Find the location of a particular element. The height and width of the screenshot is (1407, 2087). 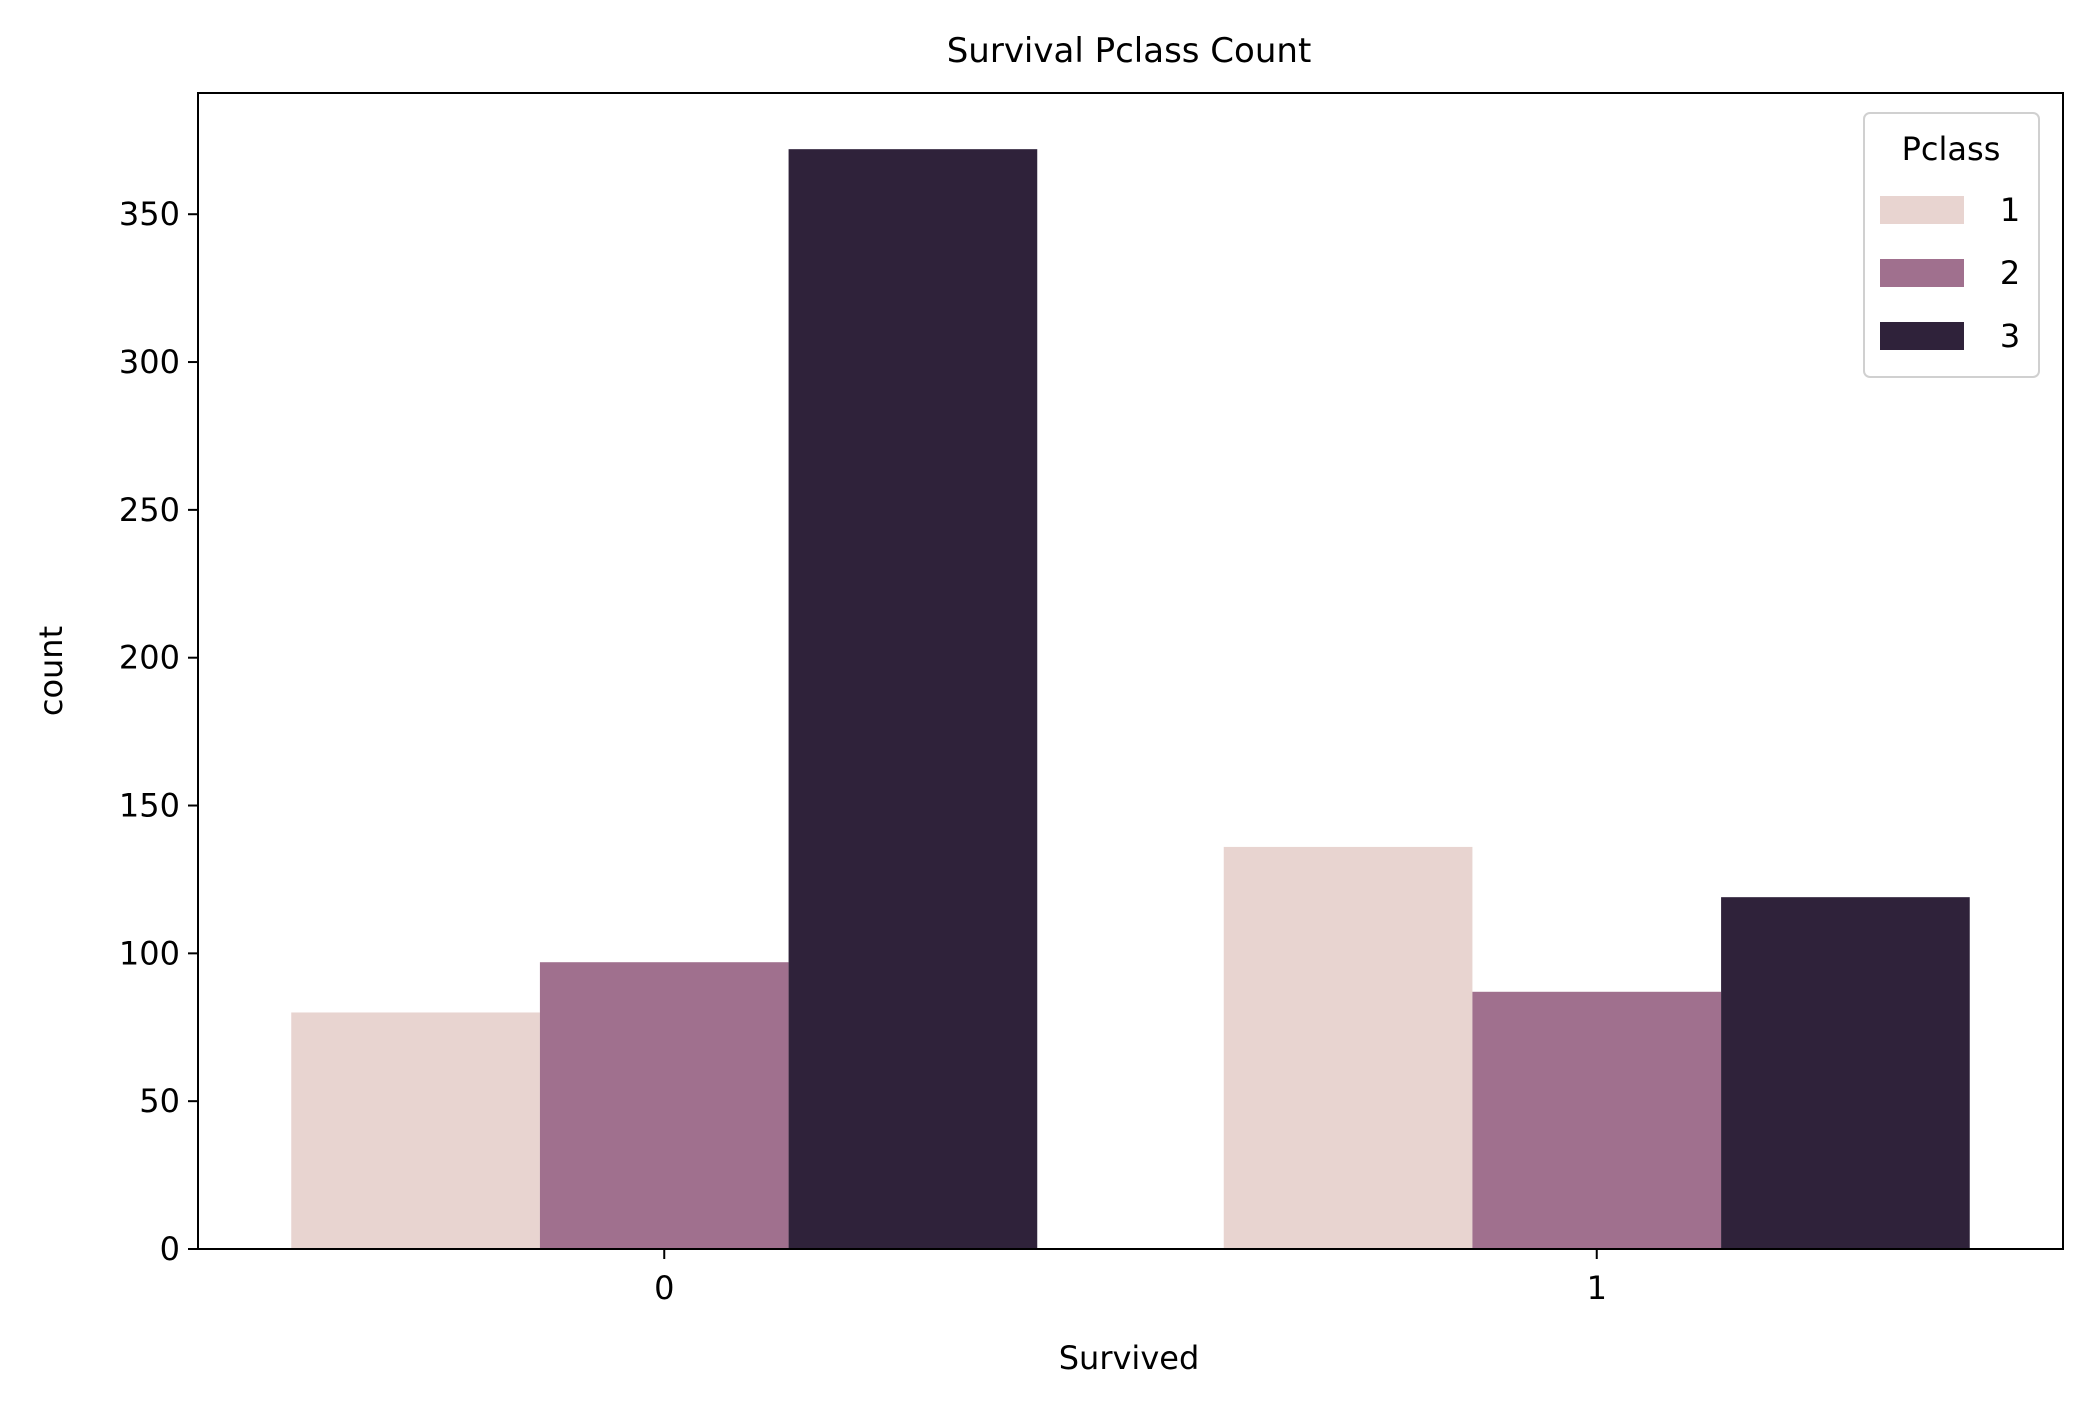

y-tick-label: 150 is located at coordinates (149, 806).